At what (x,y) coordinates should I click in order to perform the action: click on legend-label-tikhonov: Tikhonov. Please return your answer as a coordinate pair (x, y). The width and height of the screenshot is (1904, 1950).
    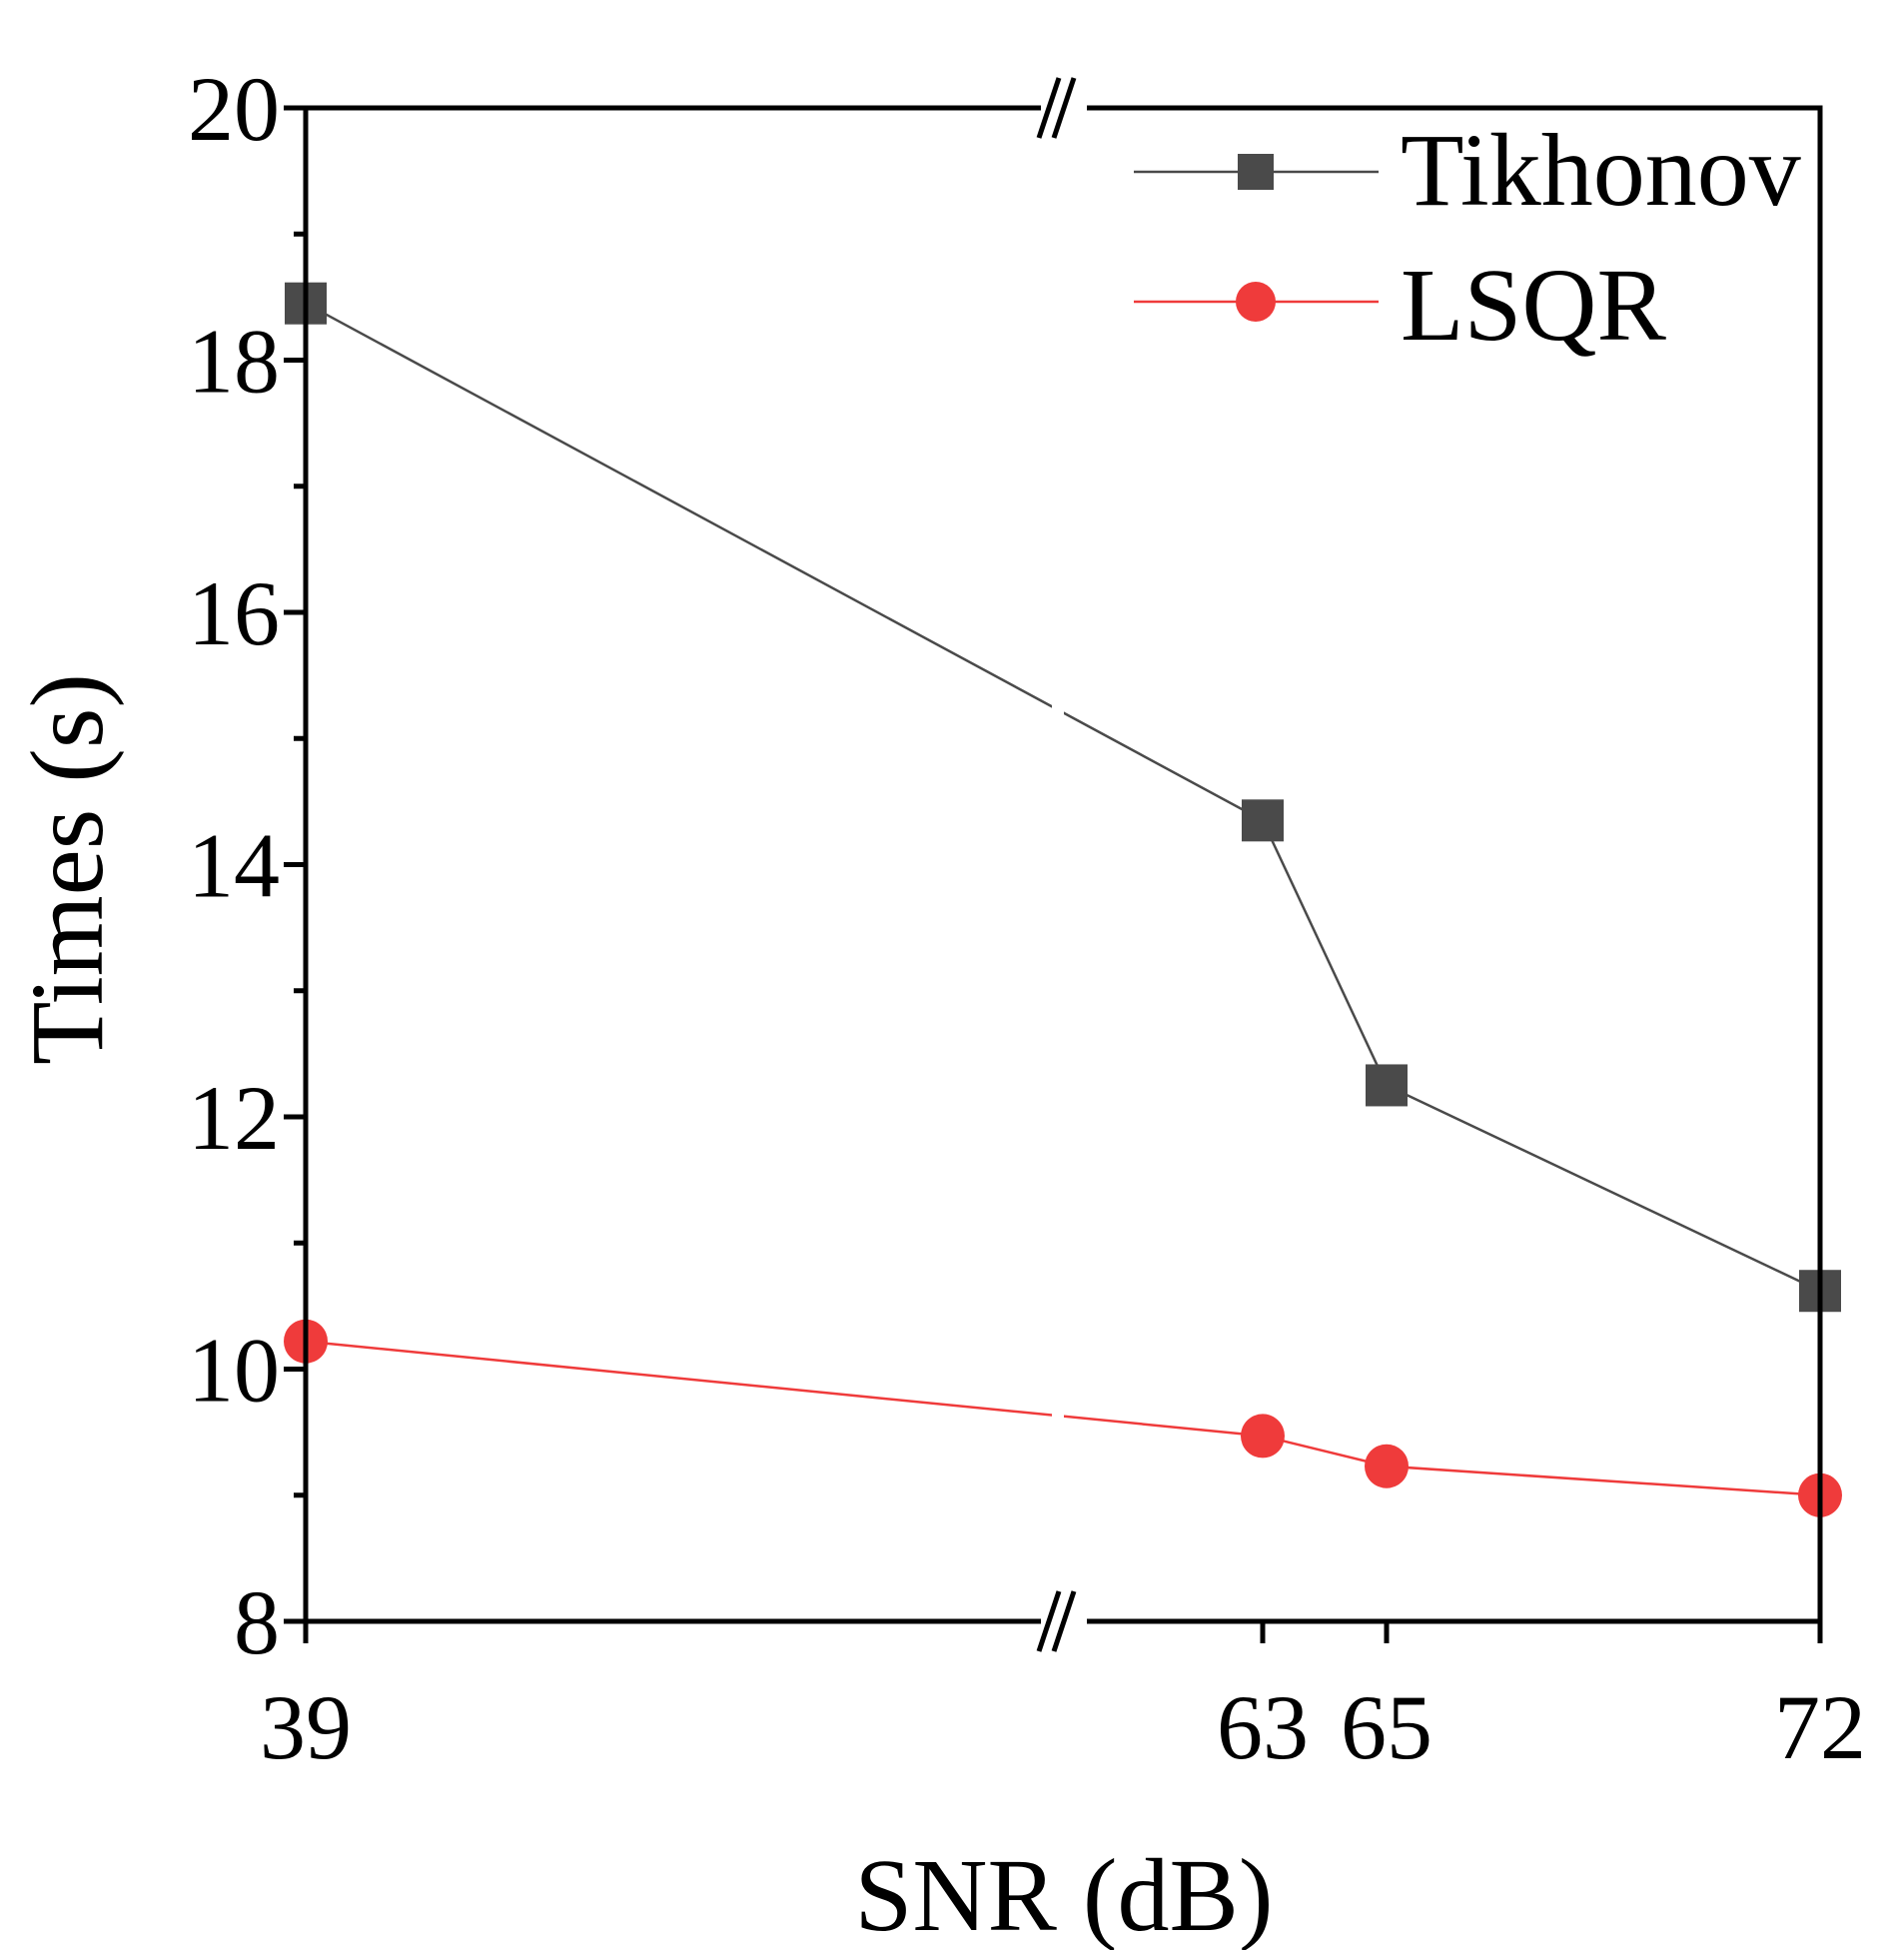
    Looking at the image, I should click on (1601, 170).